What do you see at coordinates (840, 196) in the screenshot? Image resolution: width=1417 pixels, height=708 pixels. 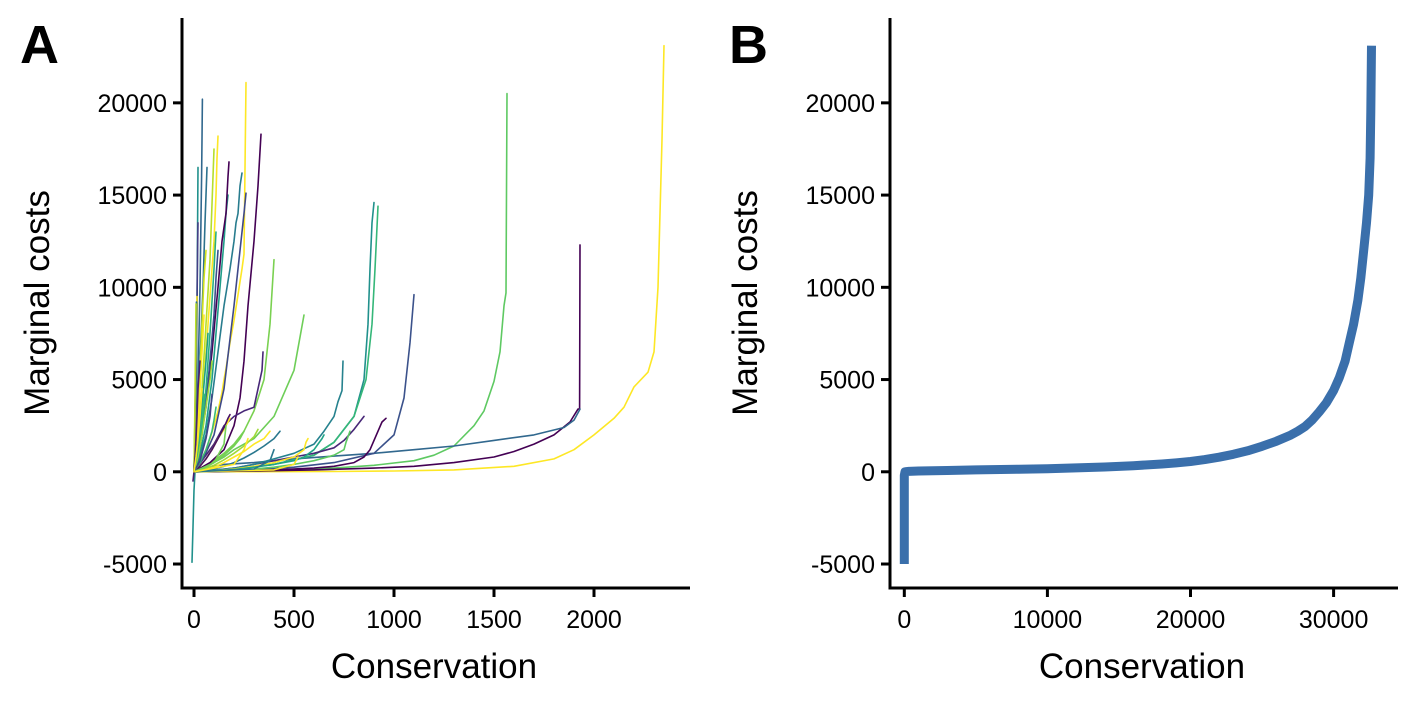 I see `panel-b-y-tick-label: 15000` at bounding box center [840, 196].